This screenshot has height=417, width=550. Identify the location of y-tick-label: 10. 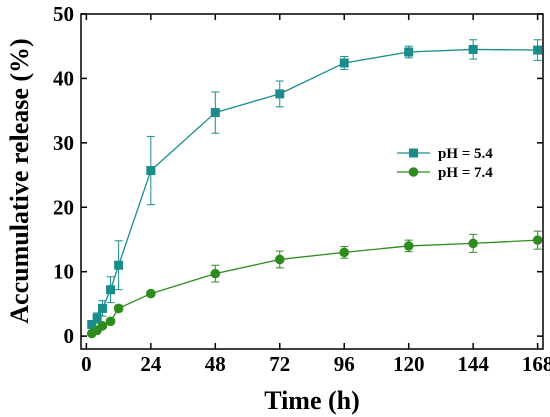
(63, 272).